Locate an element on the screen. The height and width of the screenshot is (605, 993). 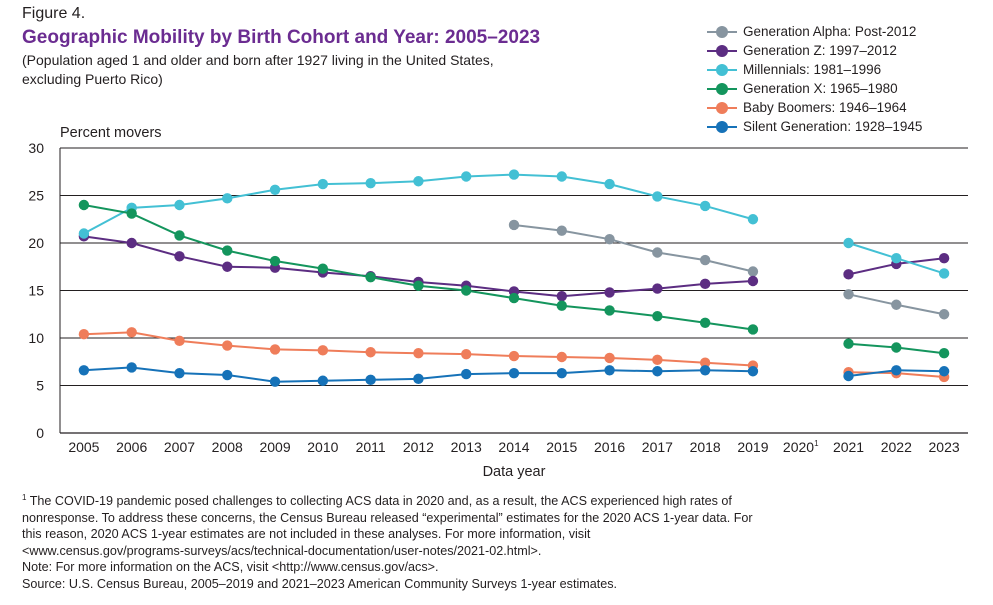
legend-label: Generation X: 1965–1980 is located at coordinates (820, 88).